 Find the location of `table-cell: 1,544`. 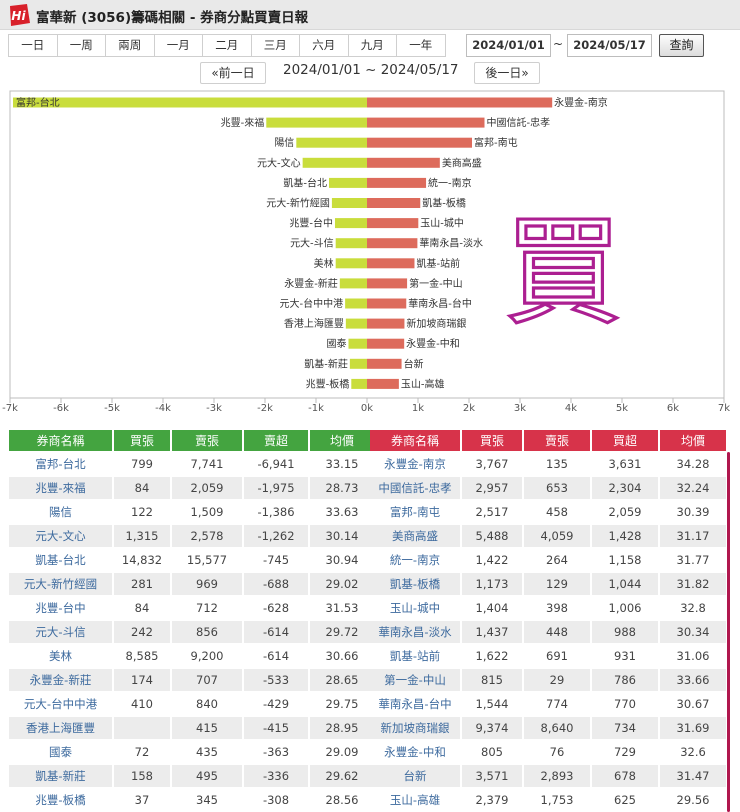

table-cell: 1,544 is located at coordinates (492, 704).